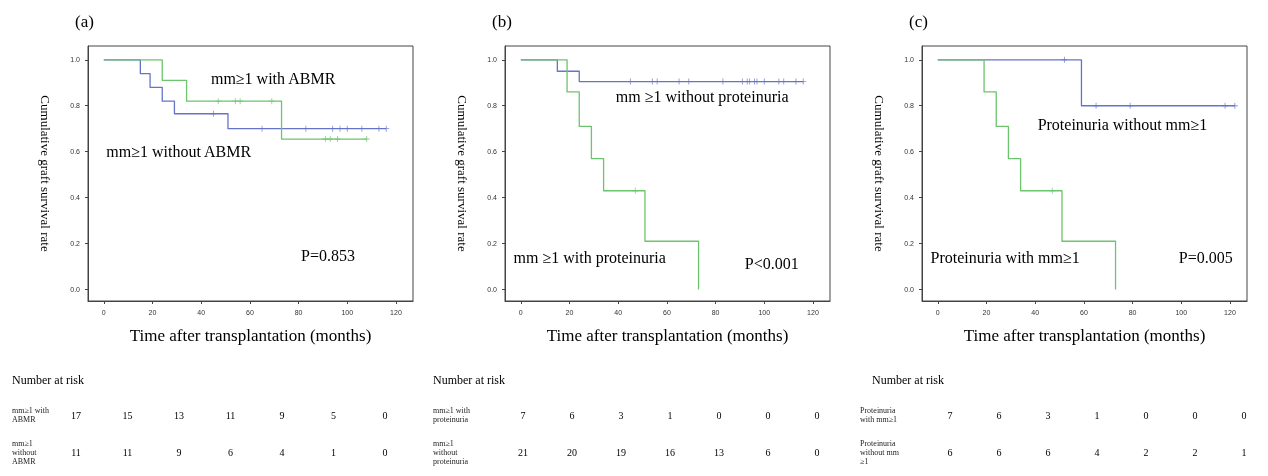  What do you see at coordinates (229, 415) in the screenshot?
I see `text: 17 15 13 11 9 5 0` at bounding box center [229, 415].